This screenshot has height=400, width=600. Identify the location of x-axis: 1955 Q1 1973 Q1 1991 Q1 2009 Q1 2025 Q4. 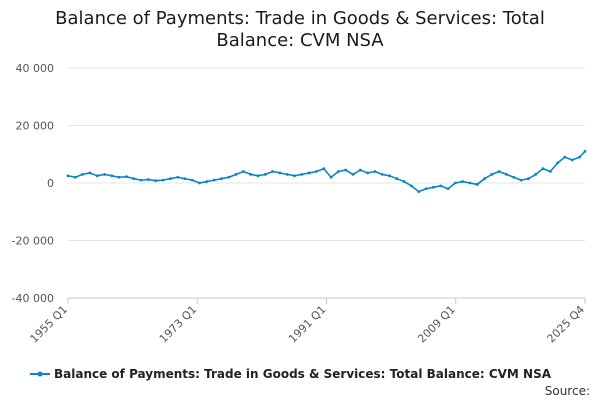
(308, 321).